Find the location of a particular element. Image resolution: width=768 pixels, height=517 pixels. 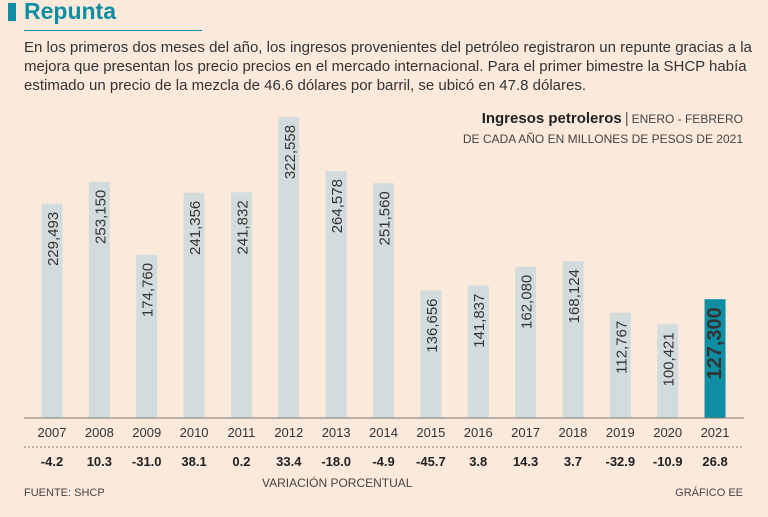

bar-2019 is located at coordinates (620, 365).